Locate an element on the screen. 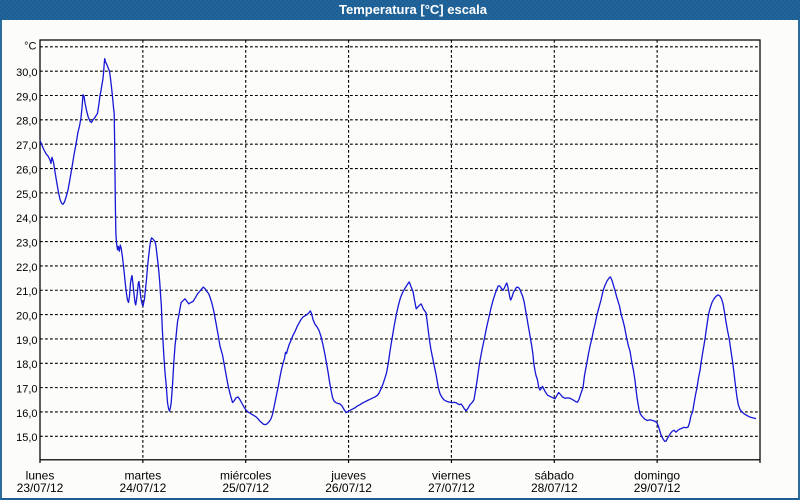 Image resolution: width=800 pixels, height=500 pixels. svg-text: martes is located at coordinates (143, 476).